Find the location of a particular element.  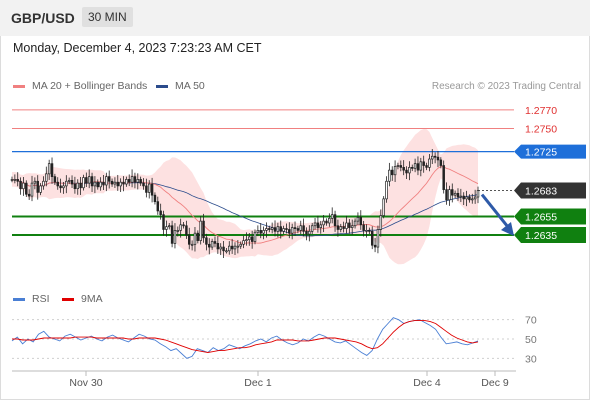

pivot-label: 1.2725 is located at coordinates (541, 153).